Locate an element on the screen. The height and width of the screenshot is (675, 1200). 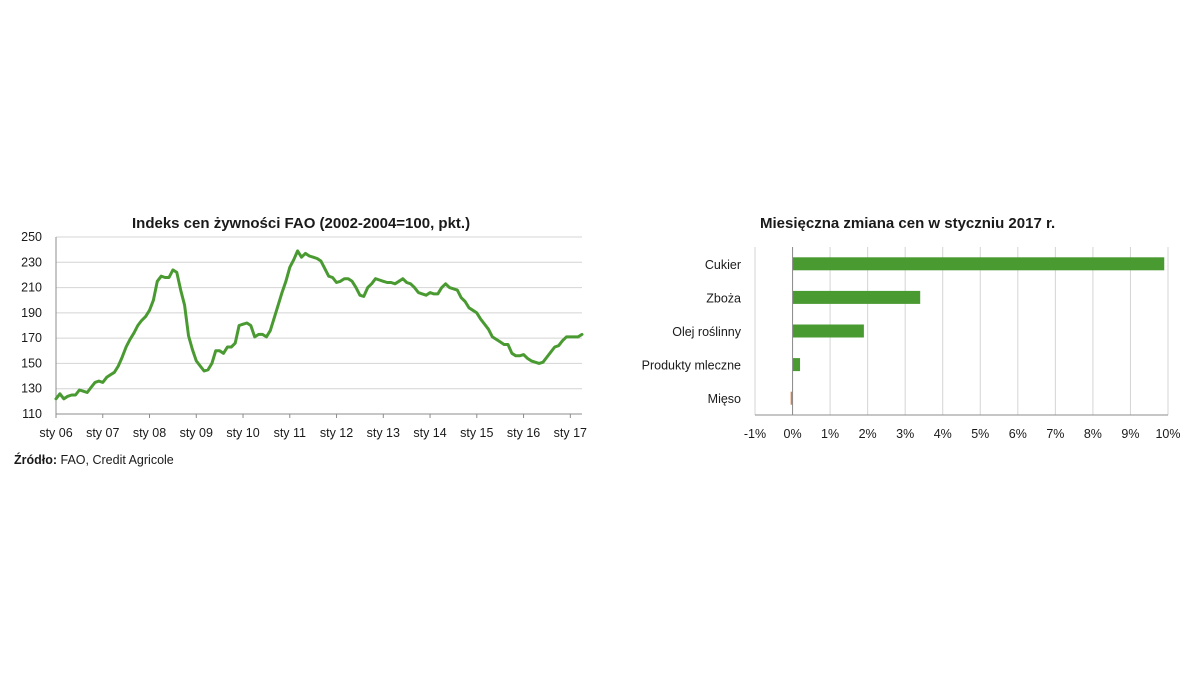
category-label: Cukier is located at coordinates (723, 265).